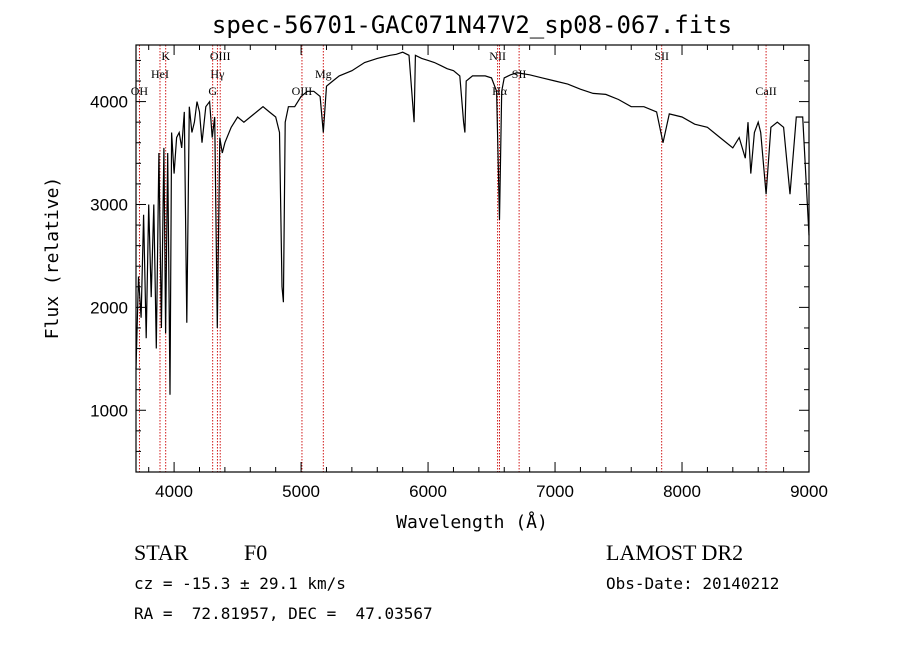 The width and height of the screenshot is (900, 649). What do you see at coordinates (661, 56) in the screenshot?
I see `marker-label-11: SII` at bounding box center [661, 56].